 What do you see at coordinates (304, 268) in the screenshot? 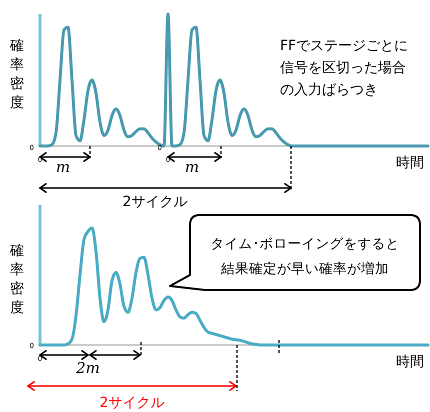
I see `annotation: 結果確定が早い確率が増加` at bounding box center [304, 268].